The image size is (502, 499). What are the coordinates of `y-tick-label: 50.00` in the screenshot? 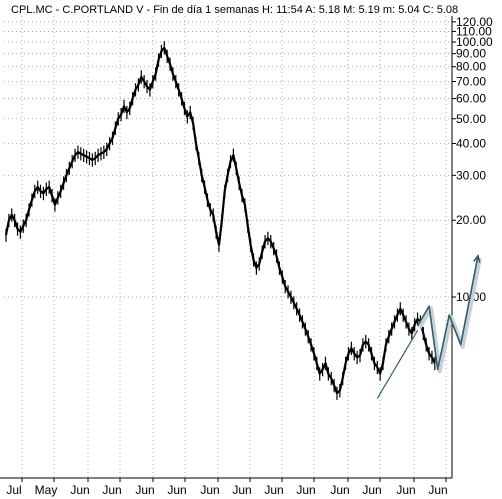 It's located at (471, 119).